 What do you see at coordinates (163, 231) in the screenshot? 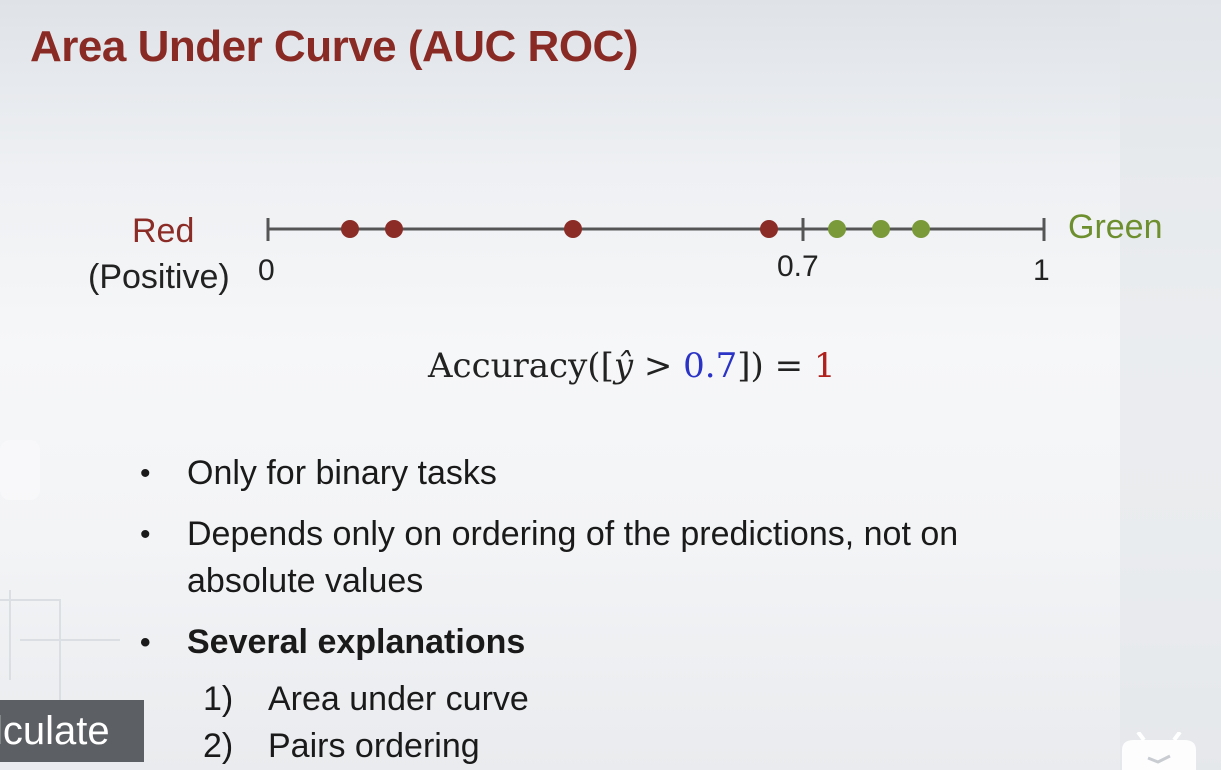
I see `red-label: Red` at bounding box center [163, 231].